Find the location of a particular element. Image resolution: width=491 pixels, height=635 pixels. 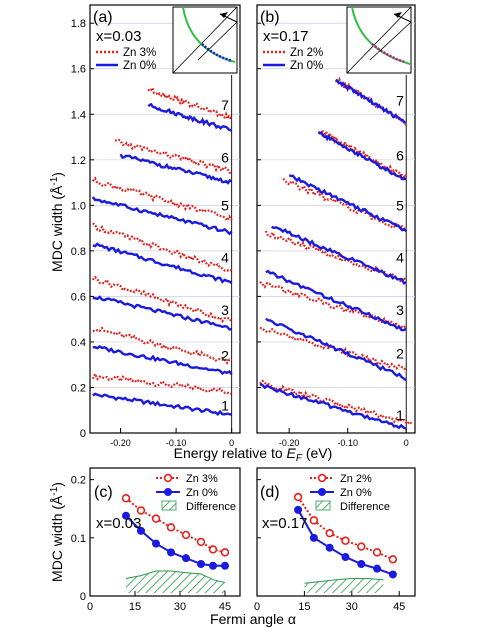

panel-label-a: (a) is located at coordinates (103, 17).